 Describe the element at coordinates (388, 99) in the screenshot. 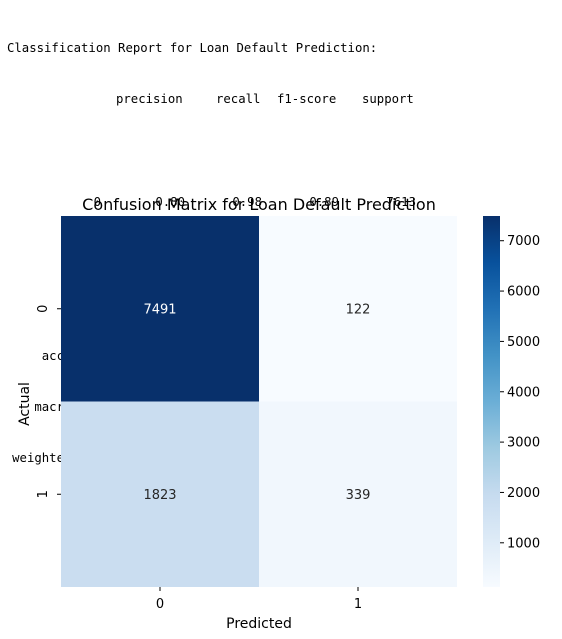

I see `header-support: support` at that location.